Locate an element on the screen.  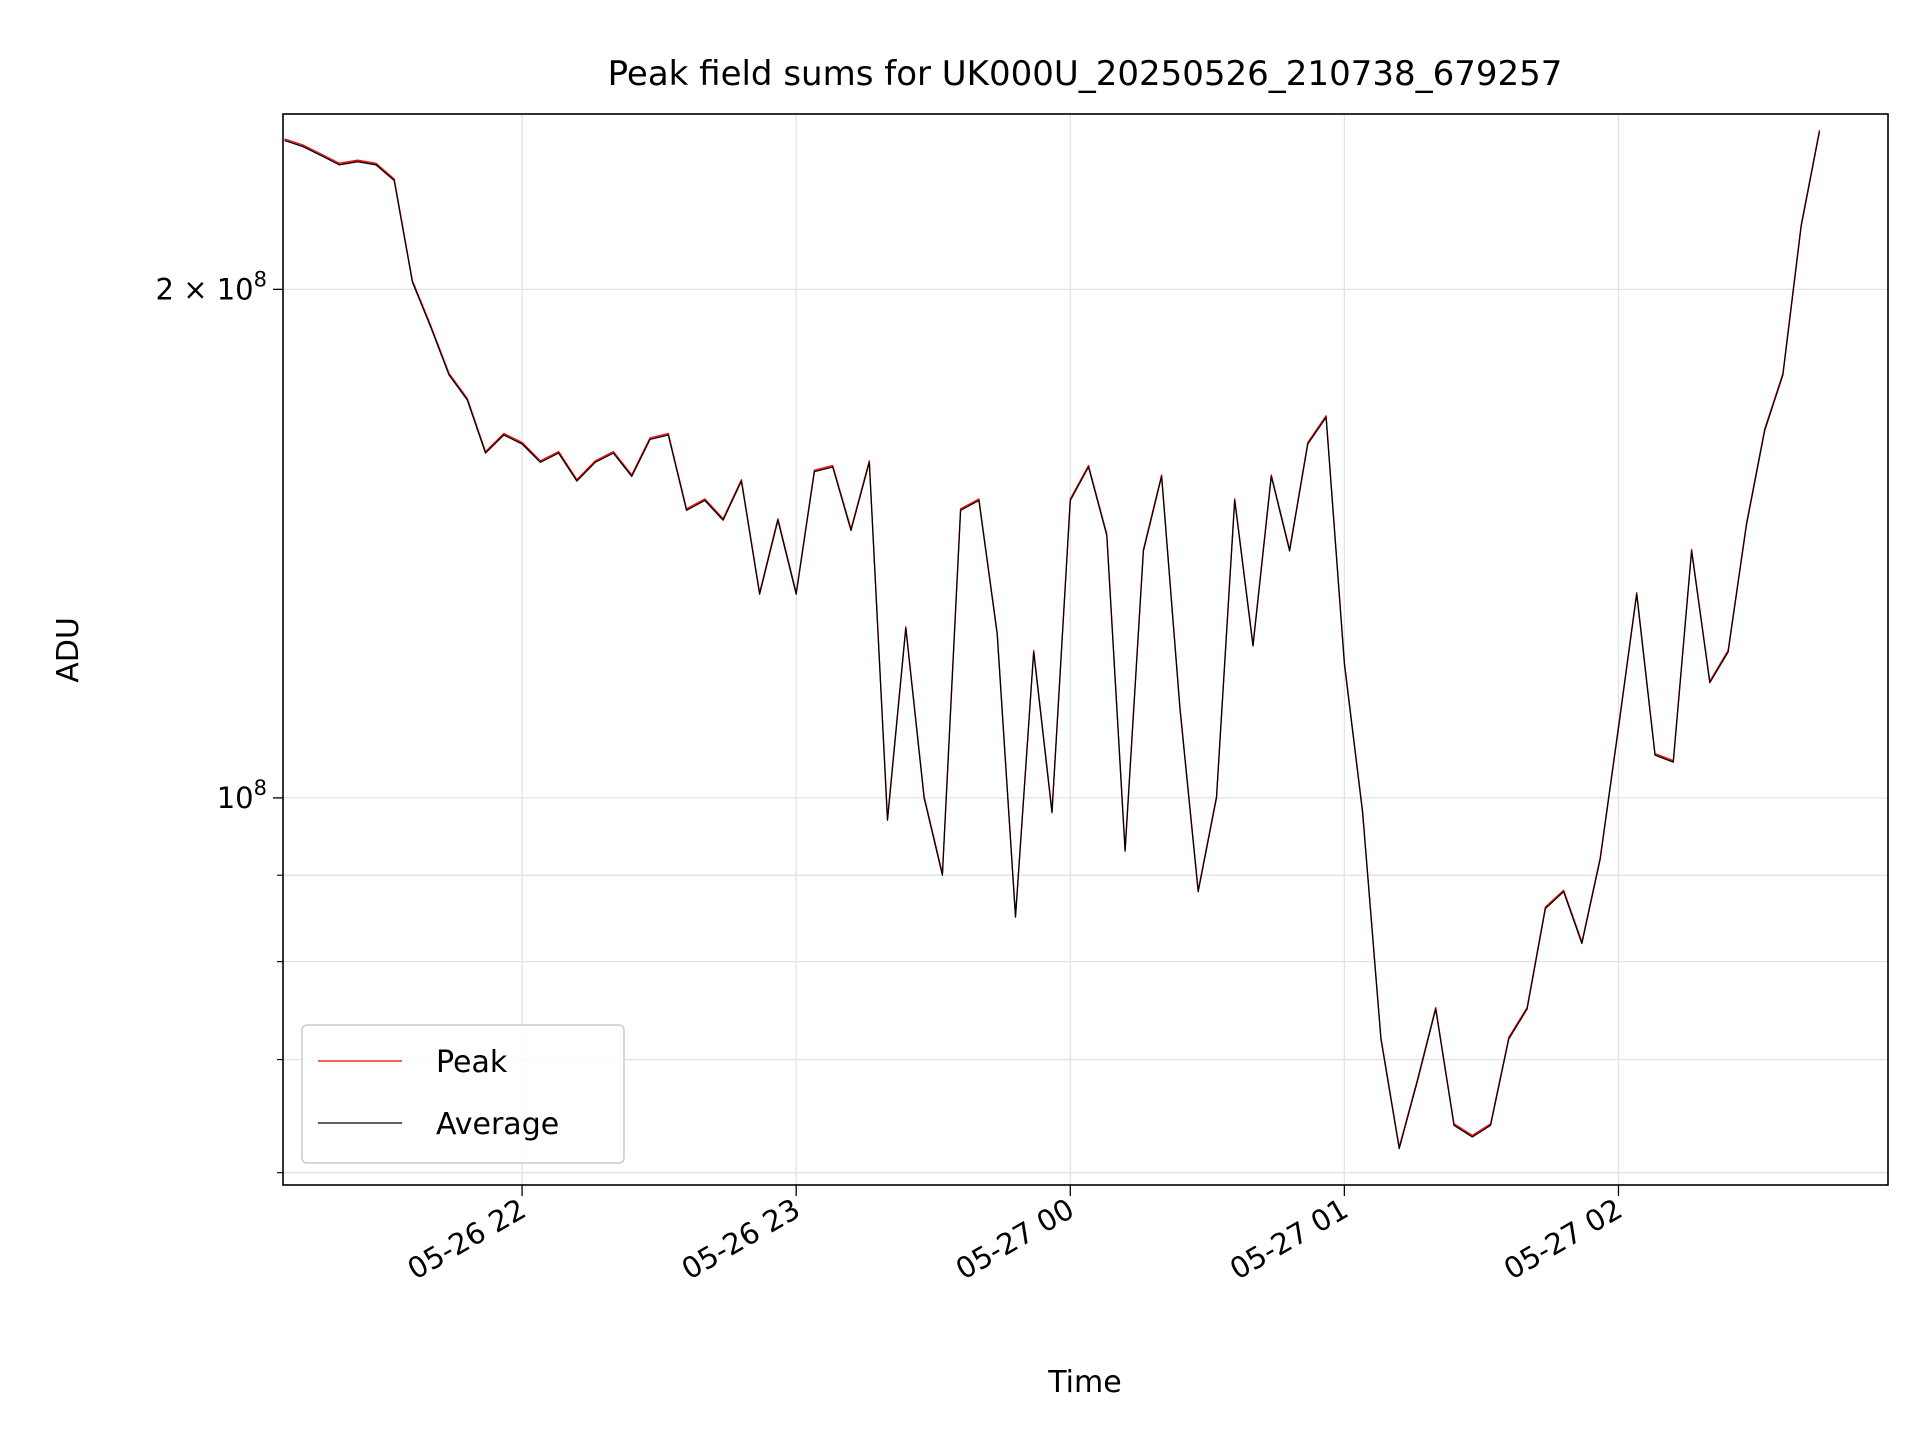
y-axis-label: ADU is located at coordinates (68, 650).